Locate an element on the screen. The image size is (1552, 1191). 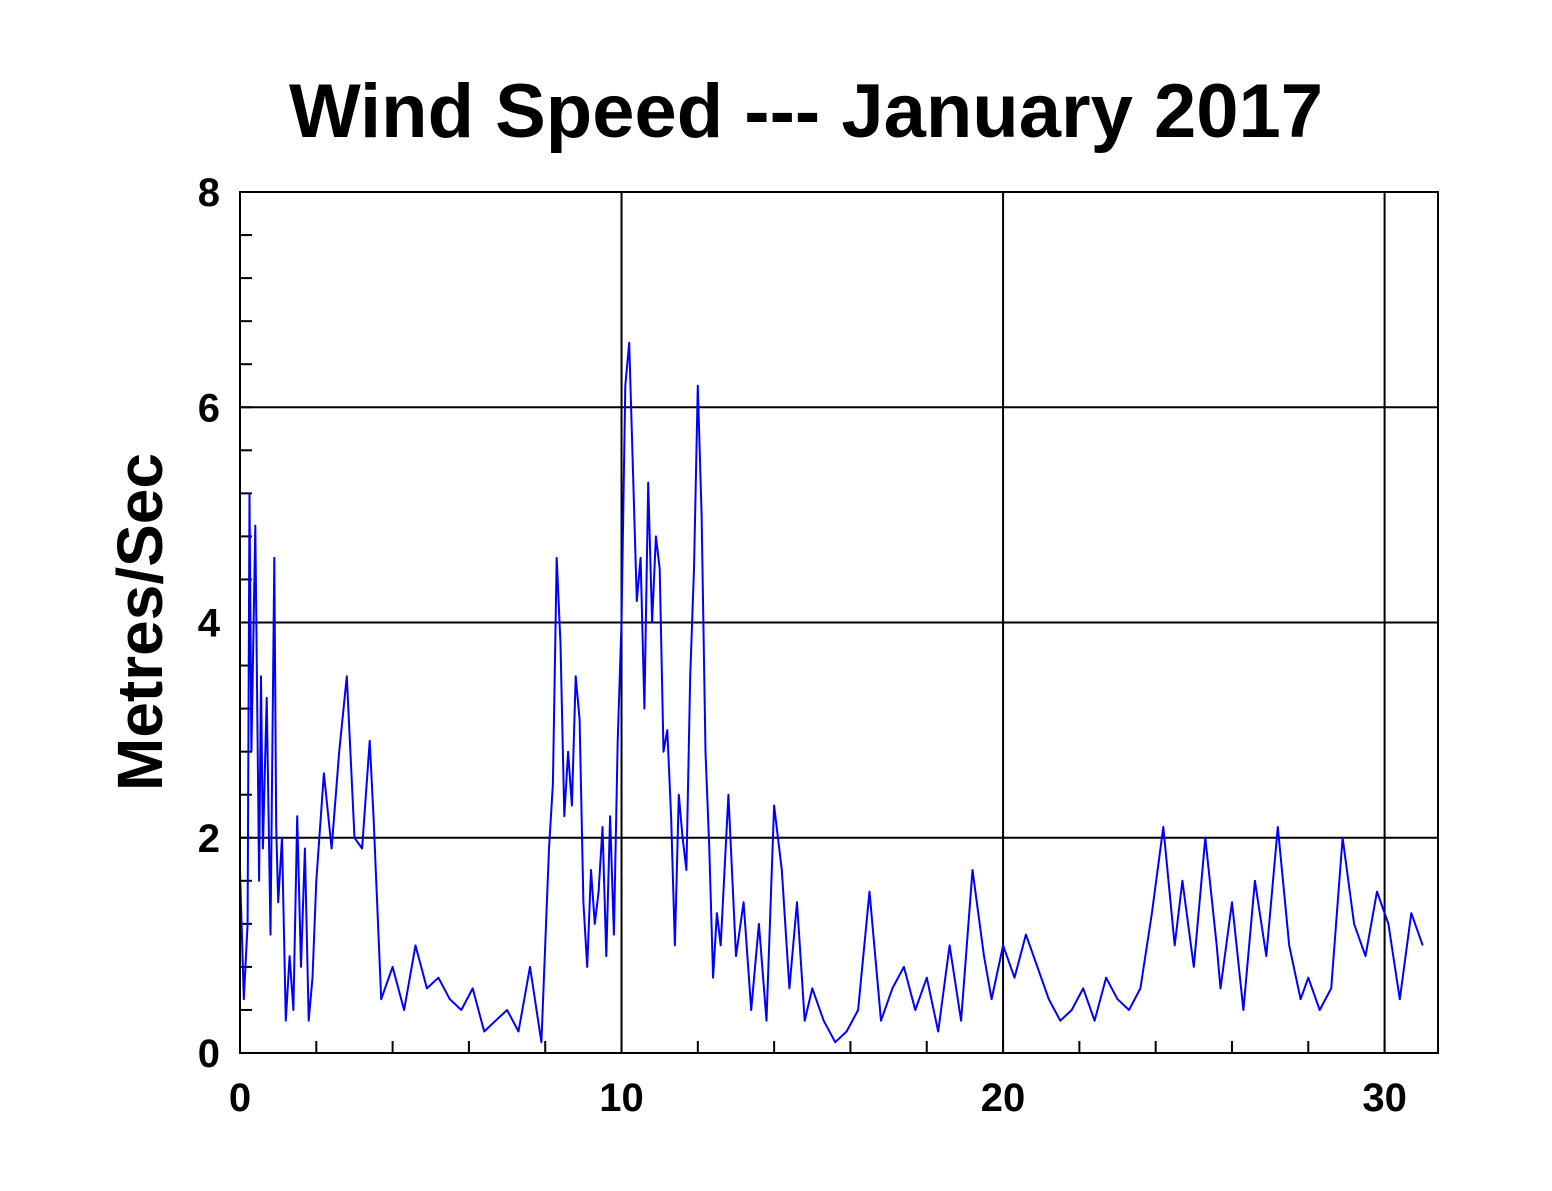
chart-title: Wind Speed --- January 2017 is located at coordinates (806, 111).